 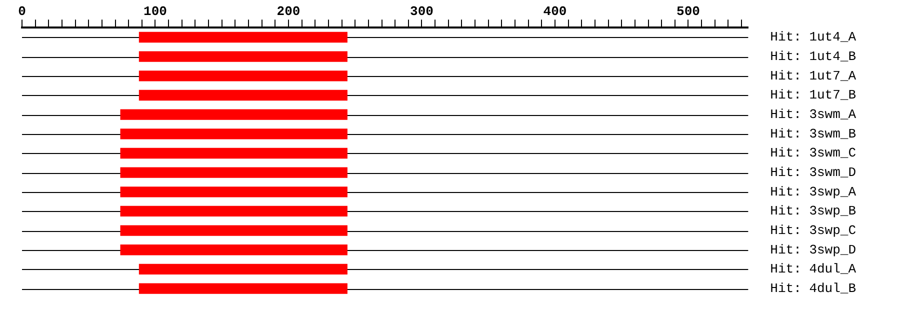 I want to click on y-tick-label: Hit: 3swm_D, so click(x=813, y=172).